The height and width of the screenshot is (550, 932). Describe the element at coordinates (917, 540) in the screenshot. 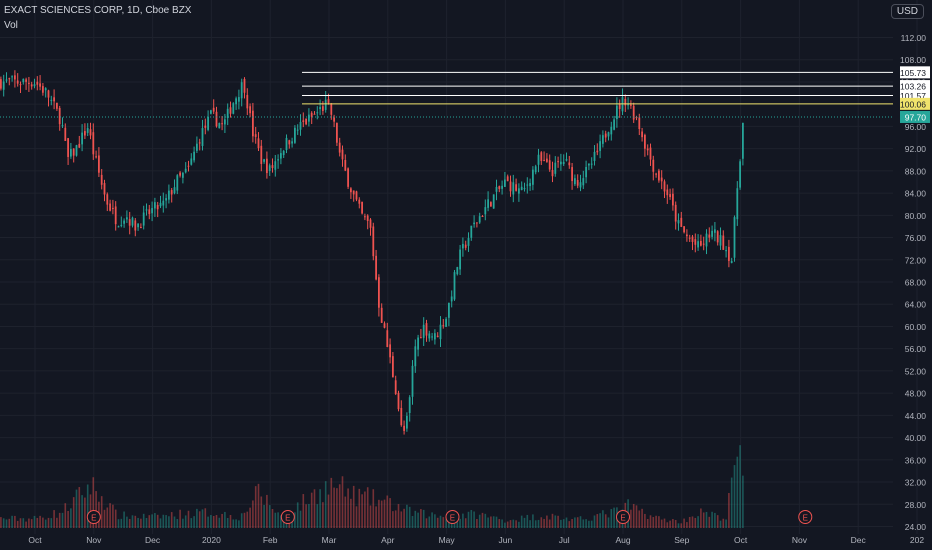

I see `x-tick-label: 202` at that location.